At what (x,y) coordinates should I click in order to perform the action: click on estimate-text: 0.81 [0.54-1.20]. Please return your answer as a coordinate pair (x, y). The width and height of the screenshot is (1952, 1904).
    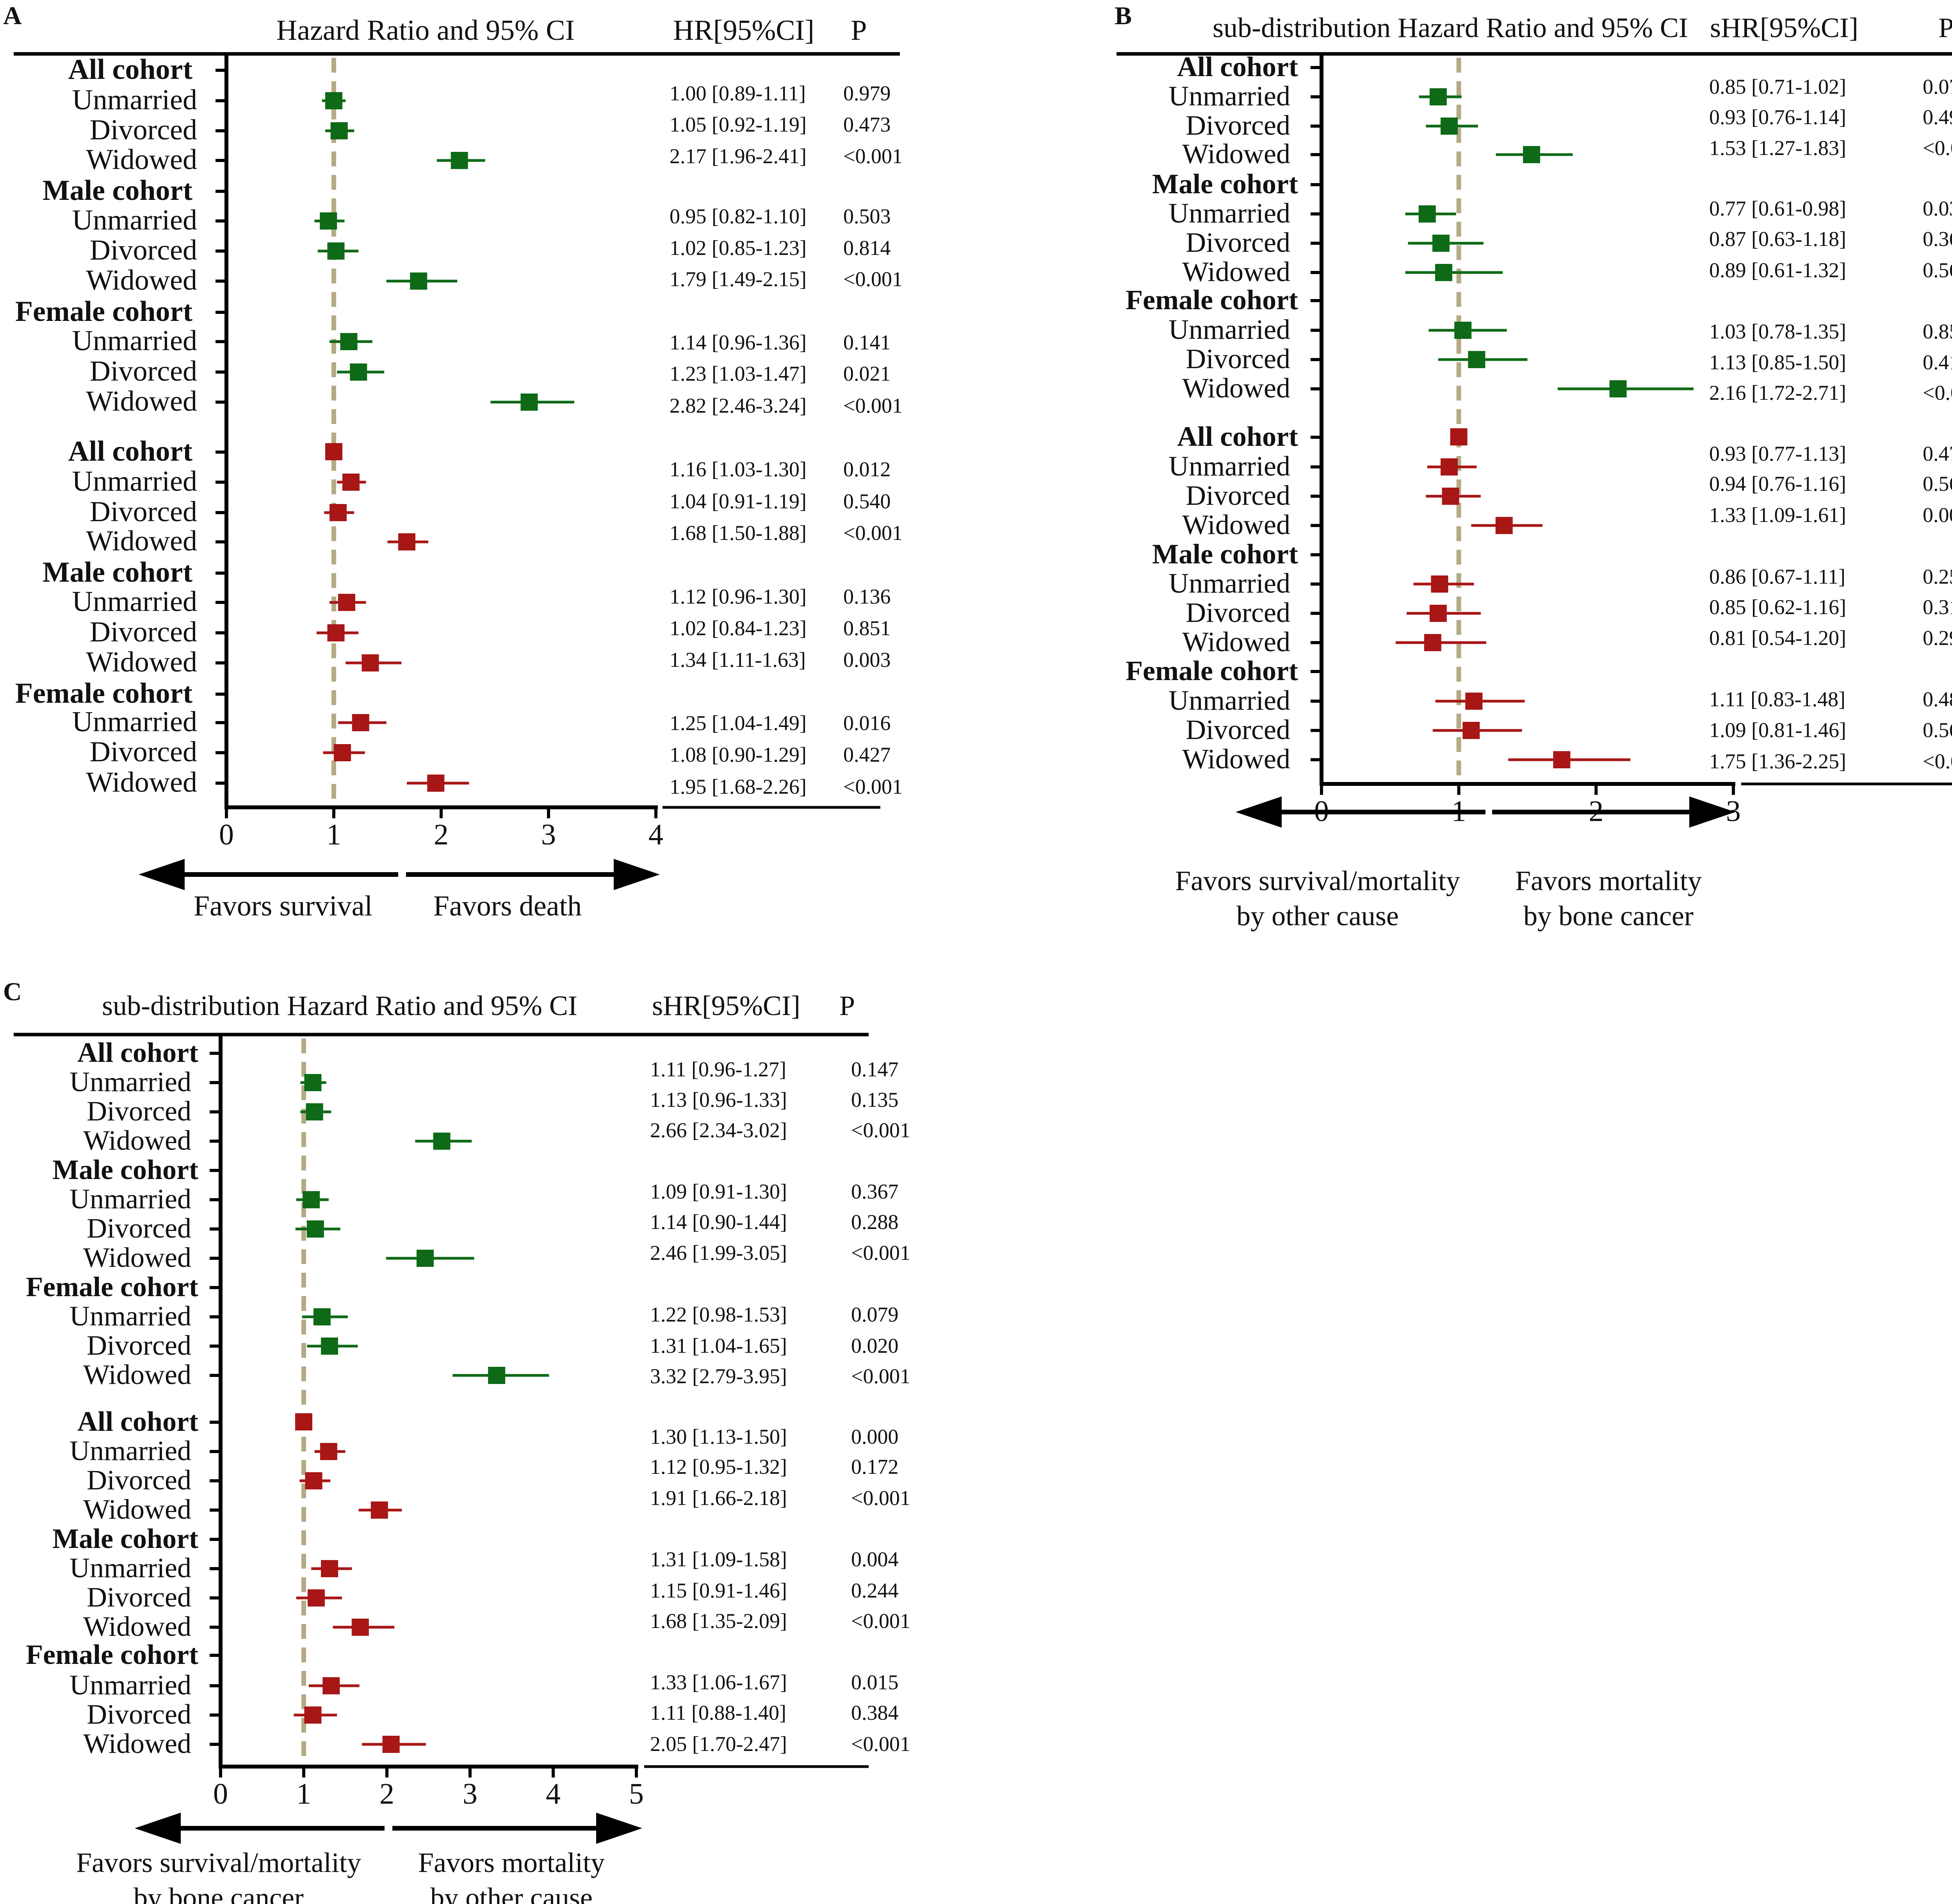
    Looking at the image, I should click on (1778, 638).